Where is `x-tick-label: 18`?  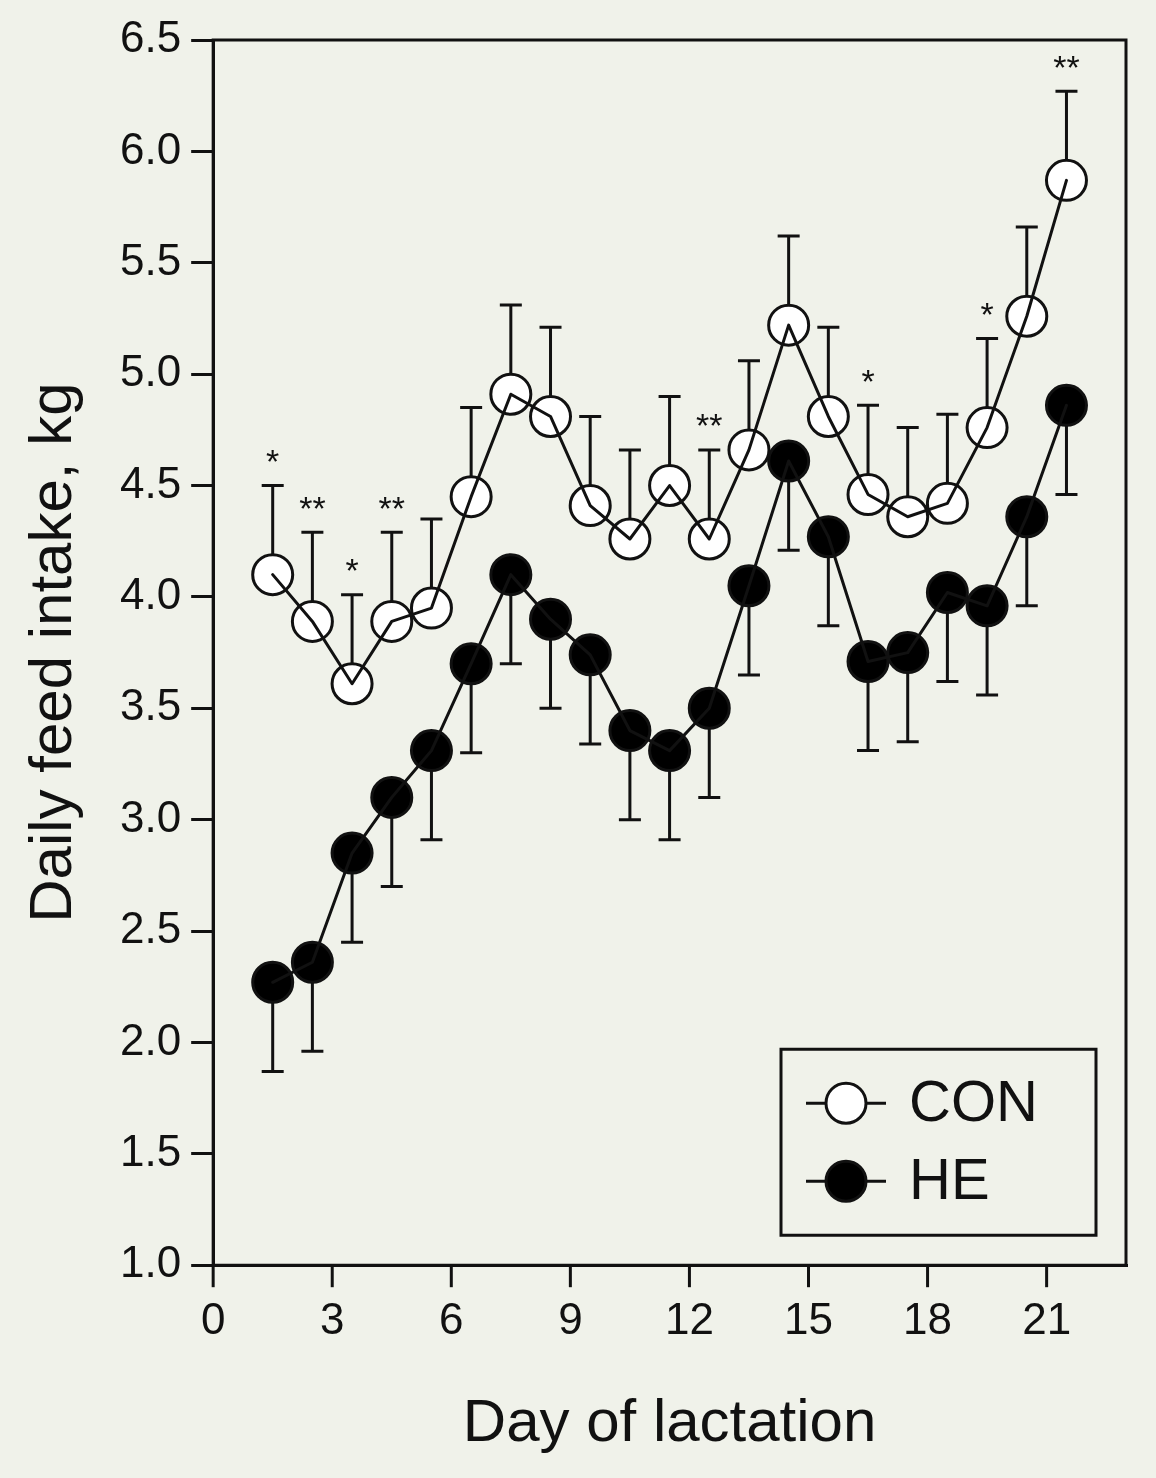 x-tick-label: 18 is located at coordinates (928, 1318).